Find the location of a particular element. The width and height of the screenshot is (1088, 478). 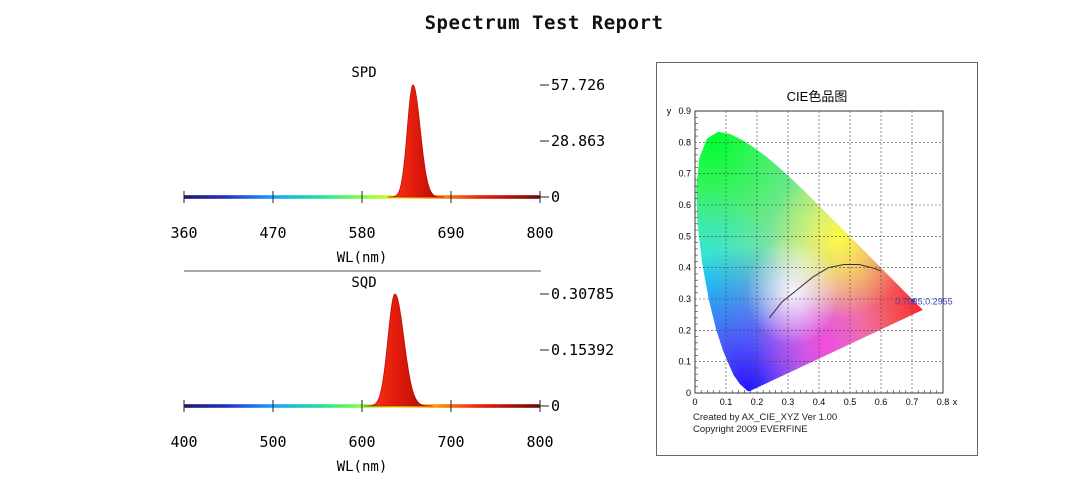

cie-title: CIE色品图 is located at coordinates (817, 96).